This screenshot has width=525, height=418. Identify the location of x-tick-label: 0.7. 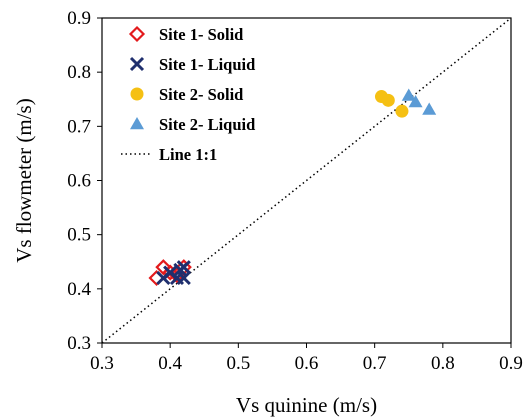
(375, 363).